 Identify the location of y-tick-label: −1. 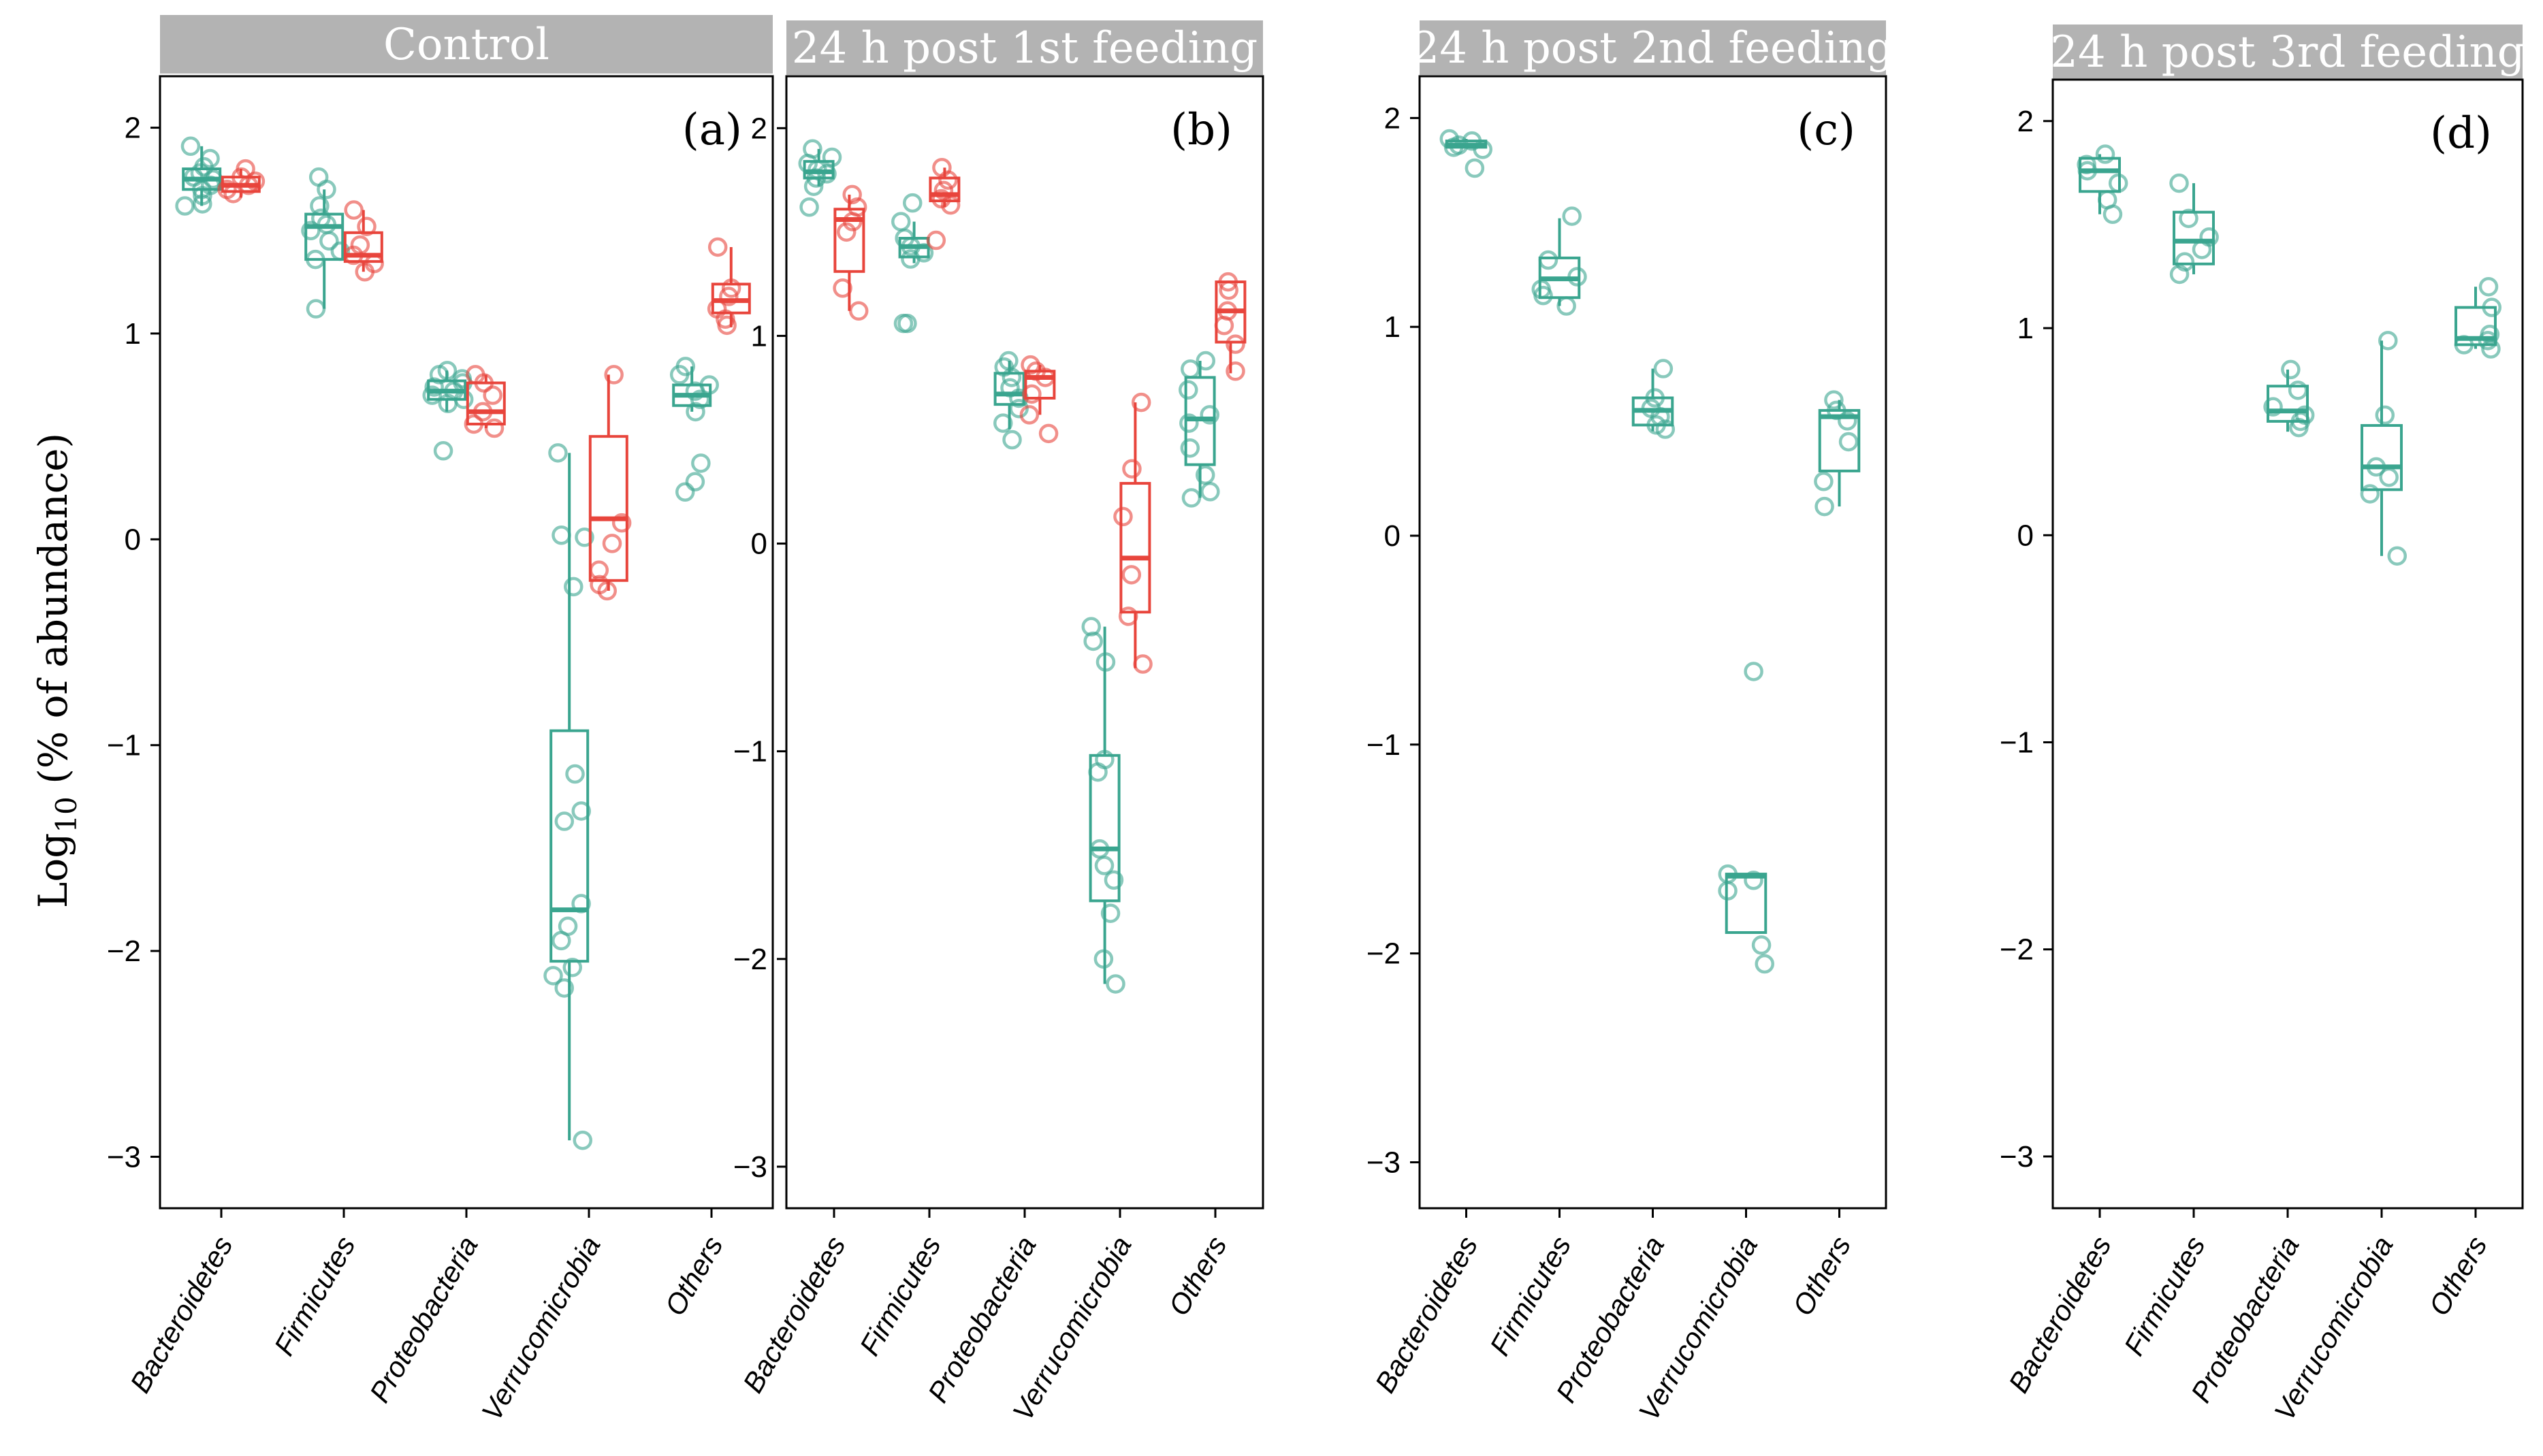
(2017, 743).